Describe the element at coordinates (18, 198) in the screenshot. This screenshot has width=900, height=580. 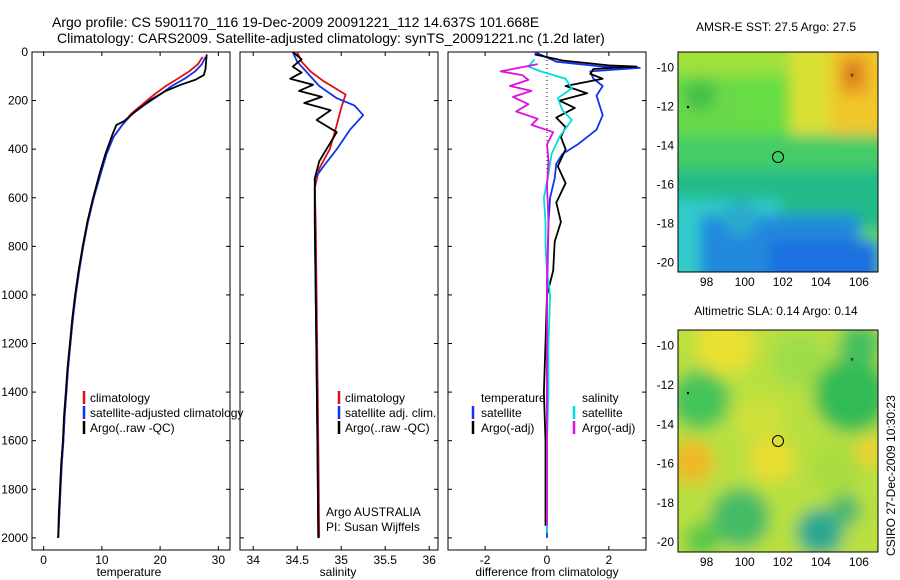
I see `temperature-ytick-label: 600` at that location.